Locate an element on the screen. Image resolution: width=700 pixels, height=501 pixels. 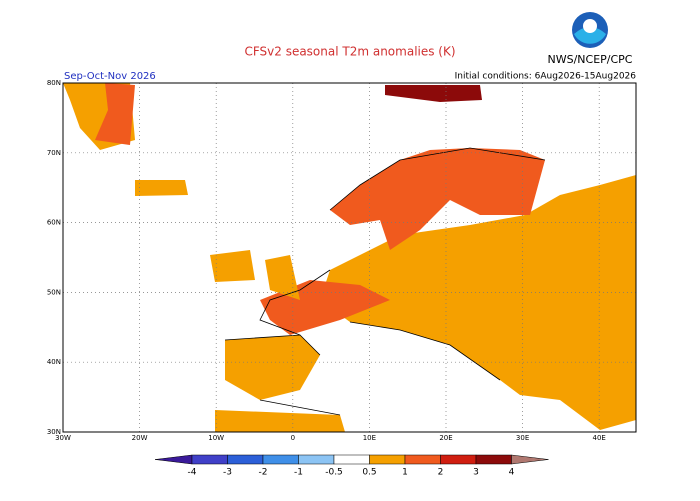
initial-conditions: Initial conditions: 6Aug2026-15Aug2026 is located at coordinates (546, 77).